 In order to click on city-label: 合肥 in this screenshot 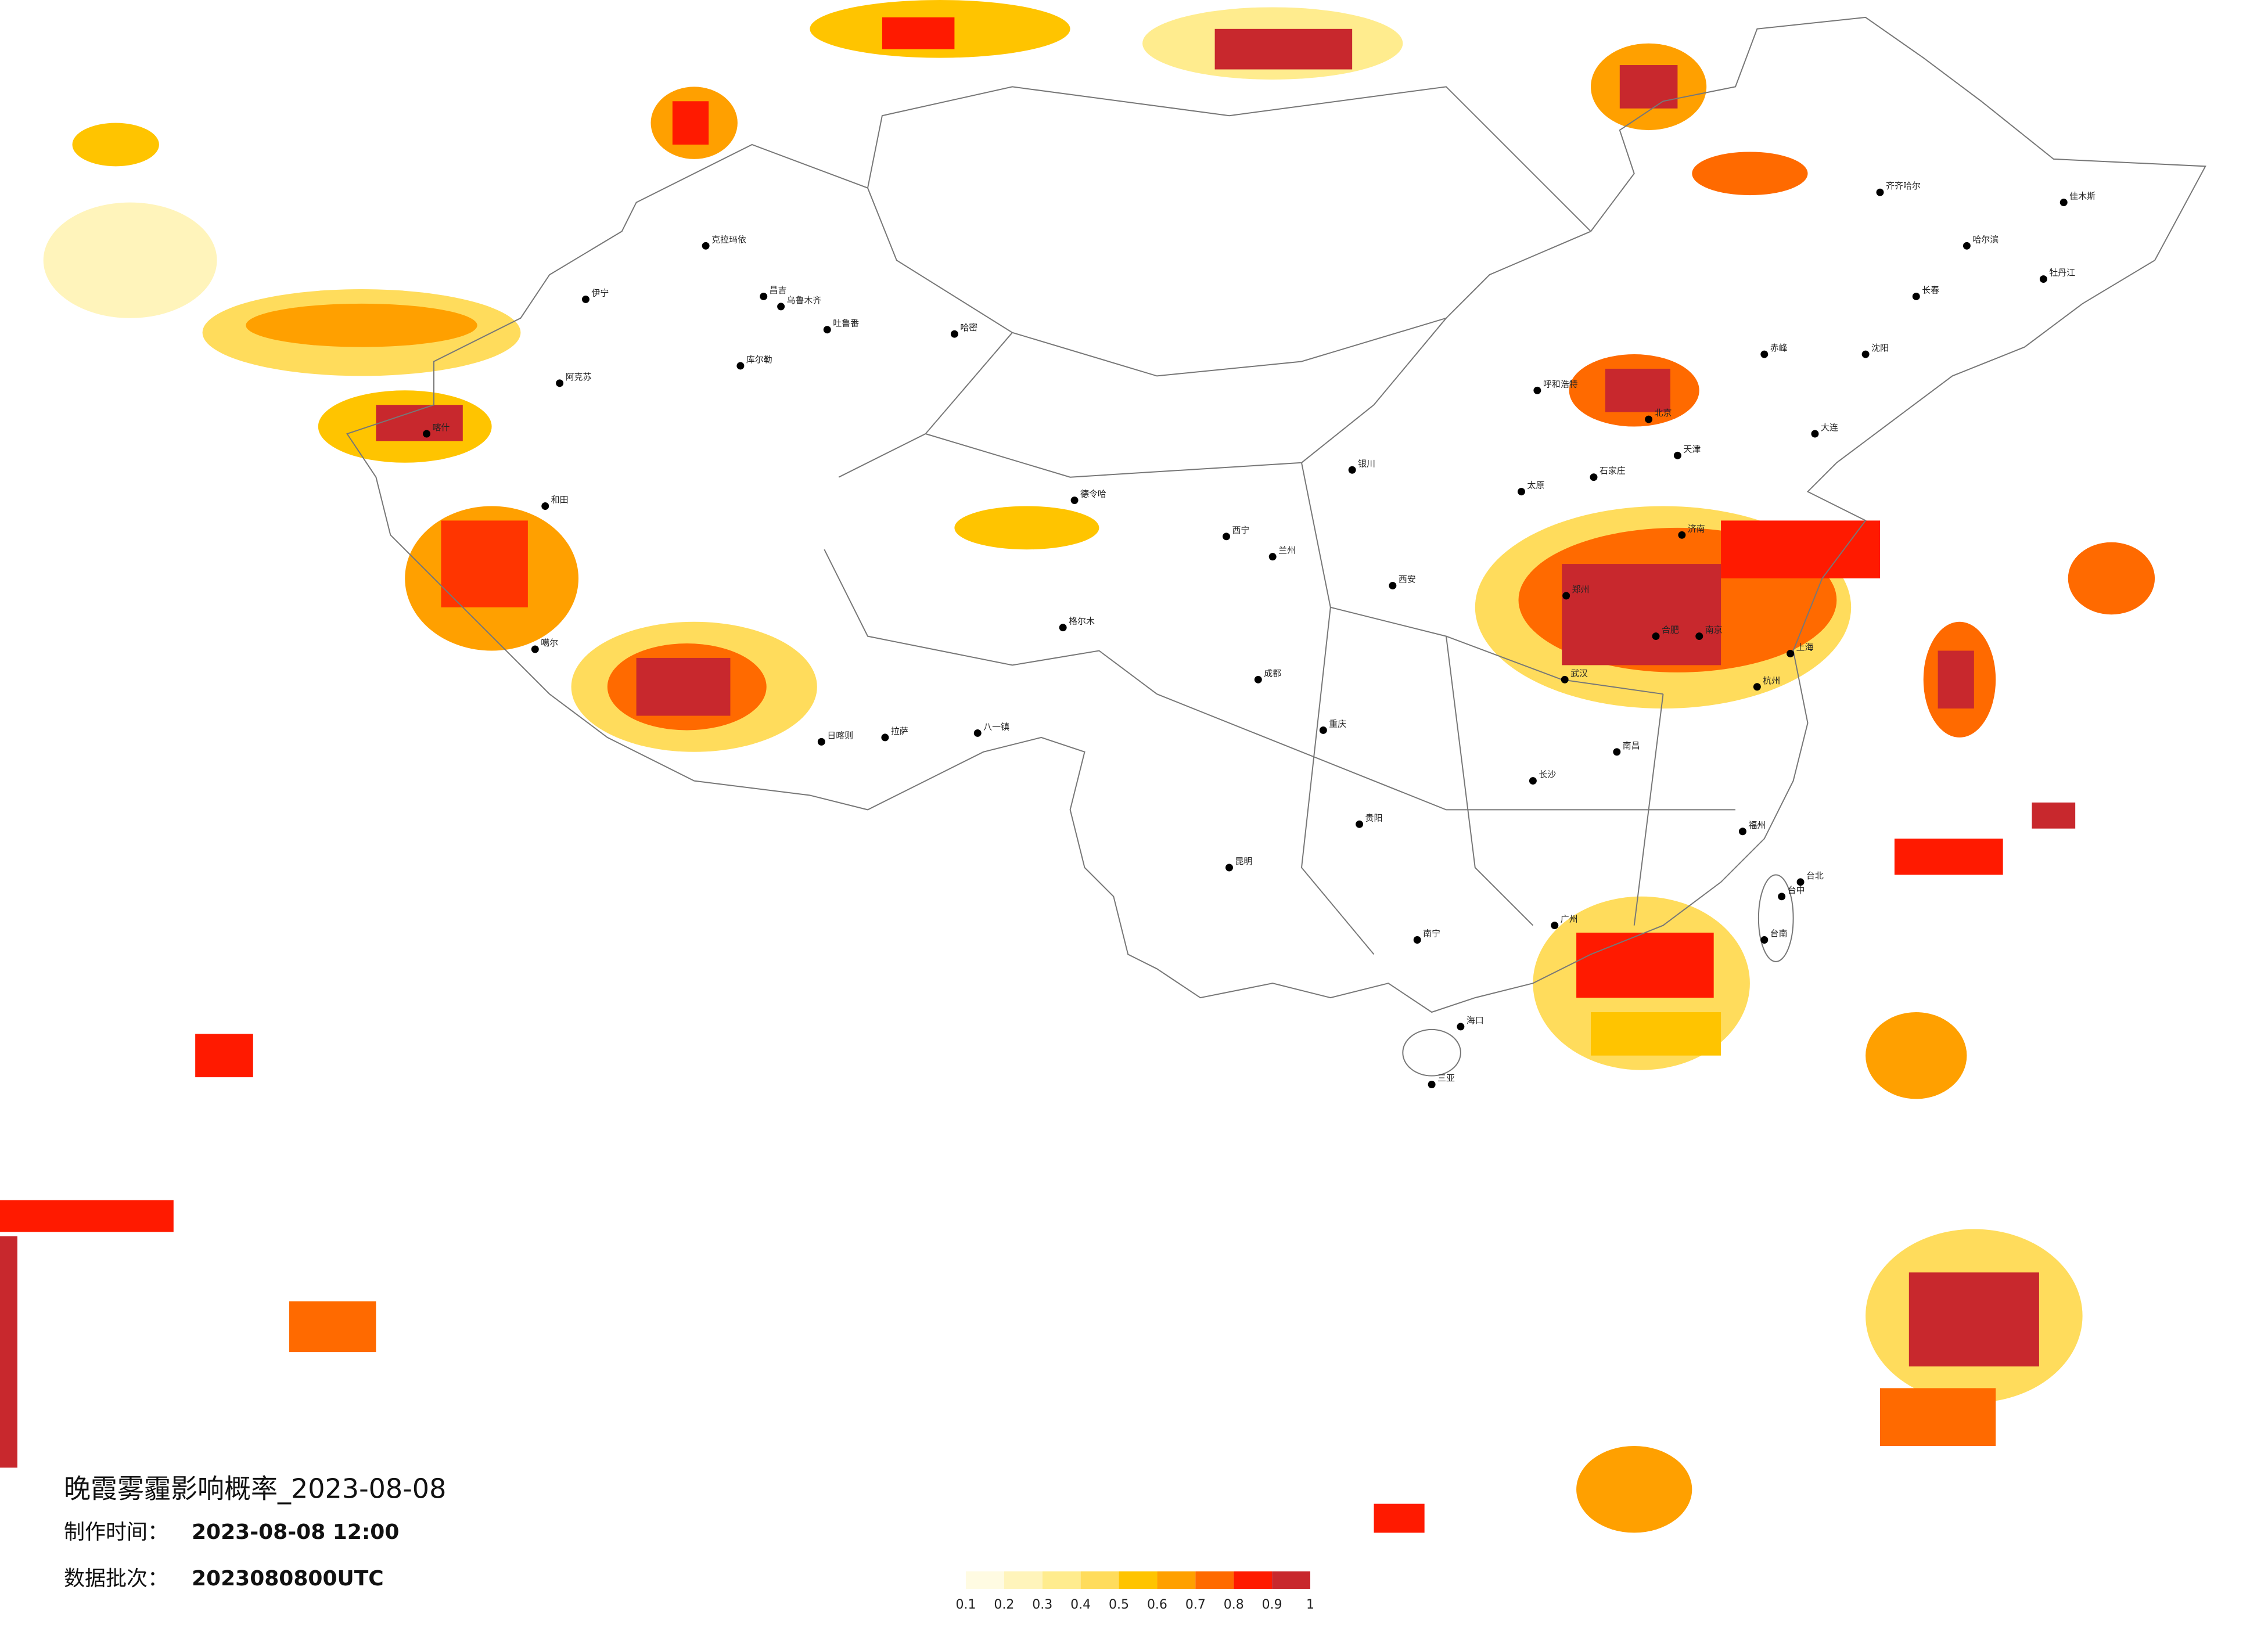, I will do `click(1670, 630)`.